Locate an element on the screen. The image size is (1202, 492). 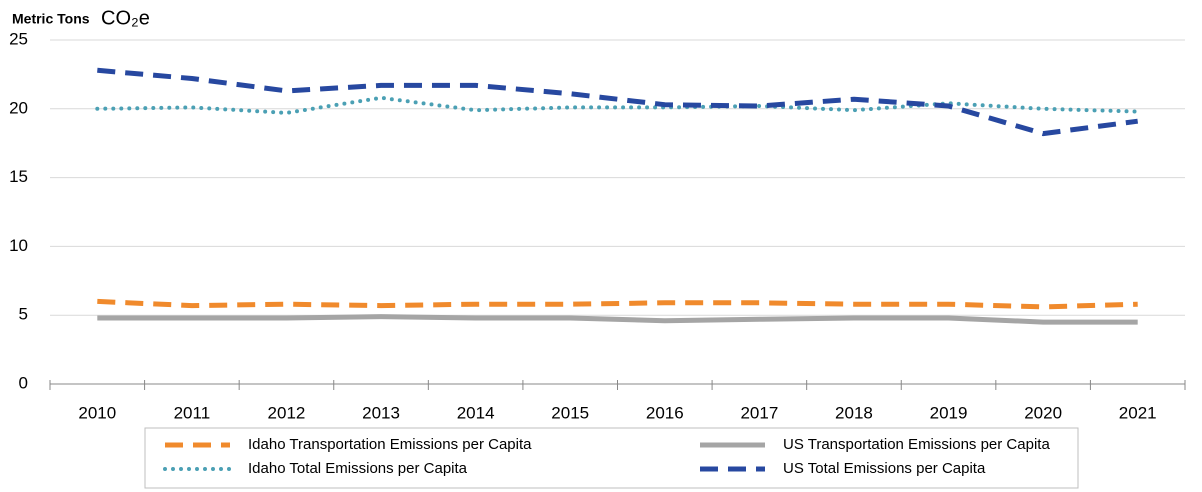
x-tick-label: 2011 is located at coordinates (192, 412).